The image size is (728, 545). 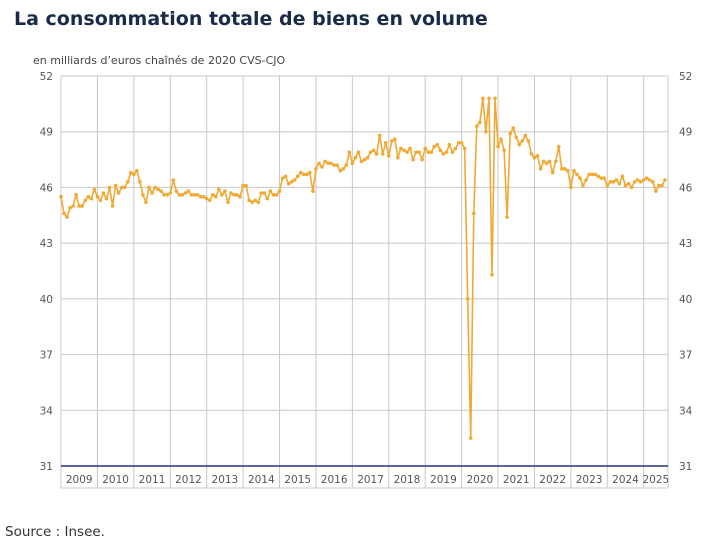 I want to click on x-tick-label: 2020, so click(x=479, y=480).